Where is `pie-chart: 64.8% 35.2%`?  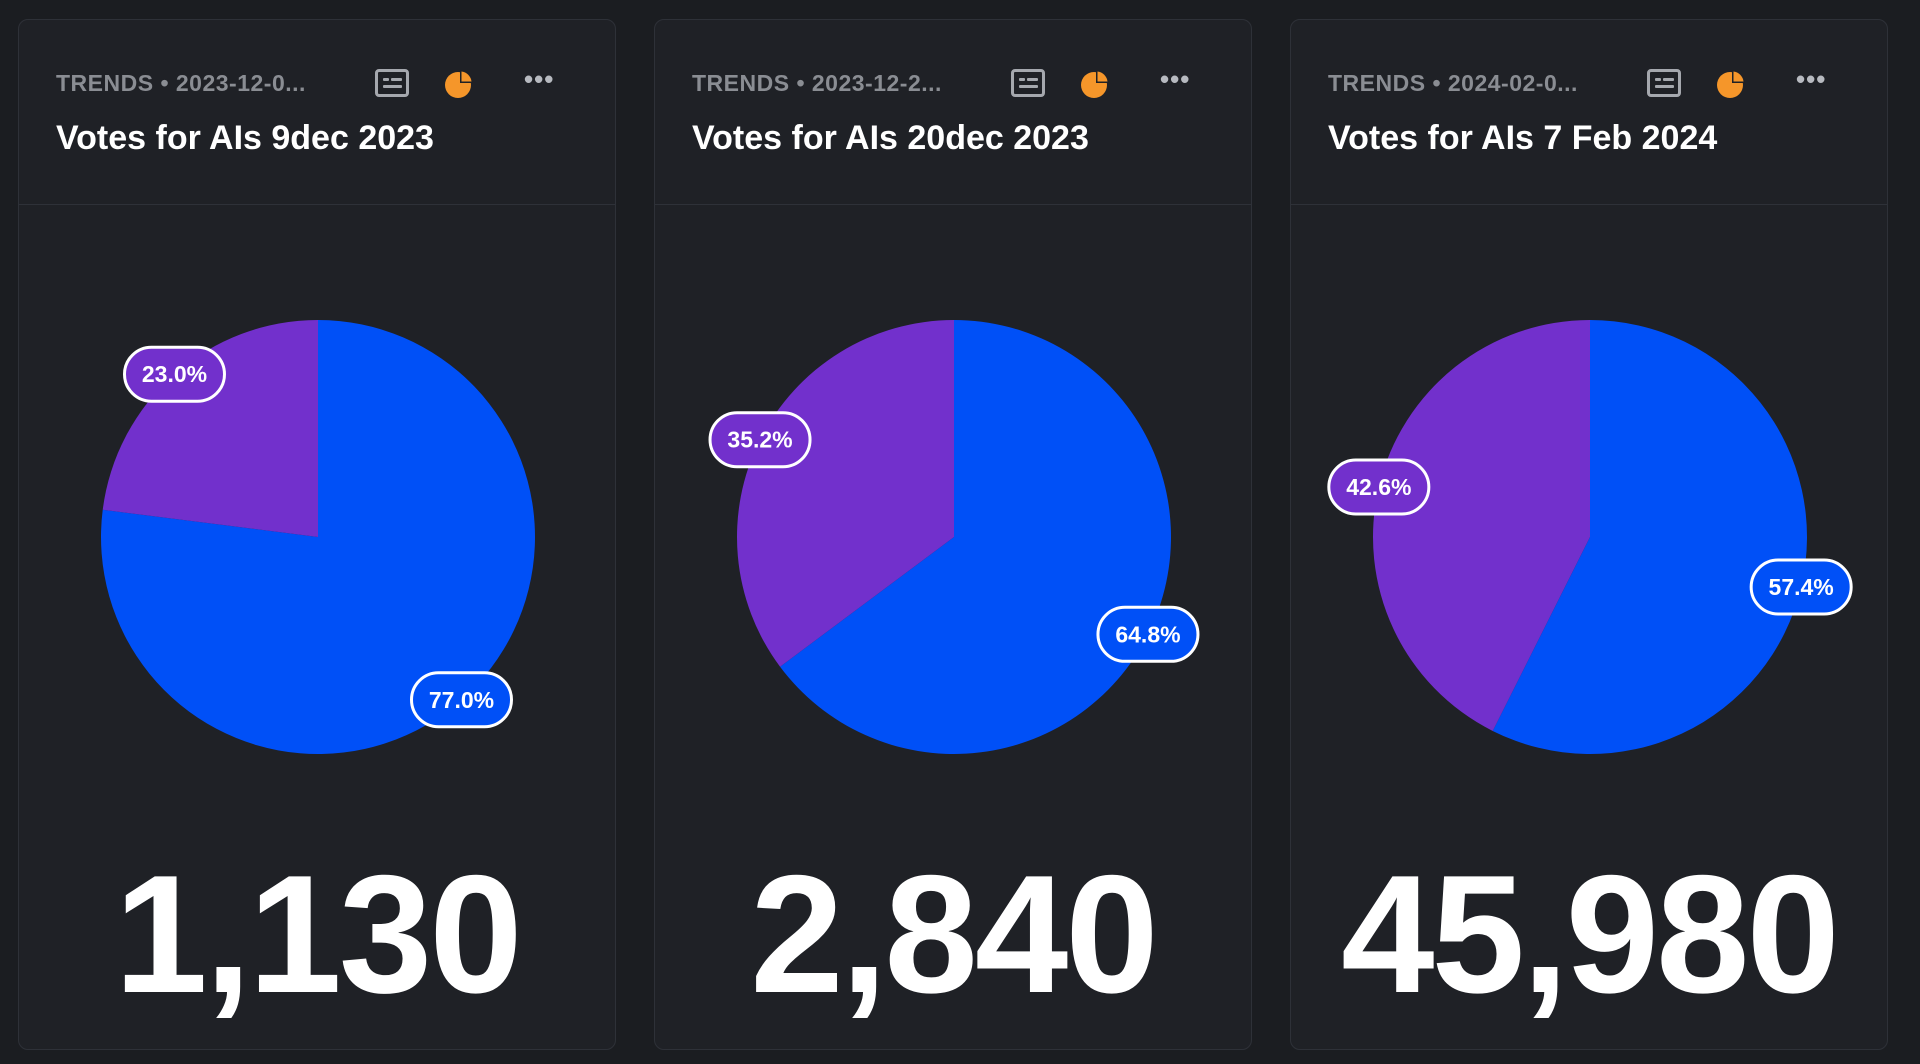
pie-chart: 64.8% 35.2% is located at coordinates (954, 537).